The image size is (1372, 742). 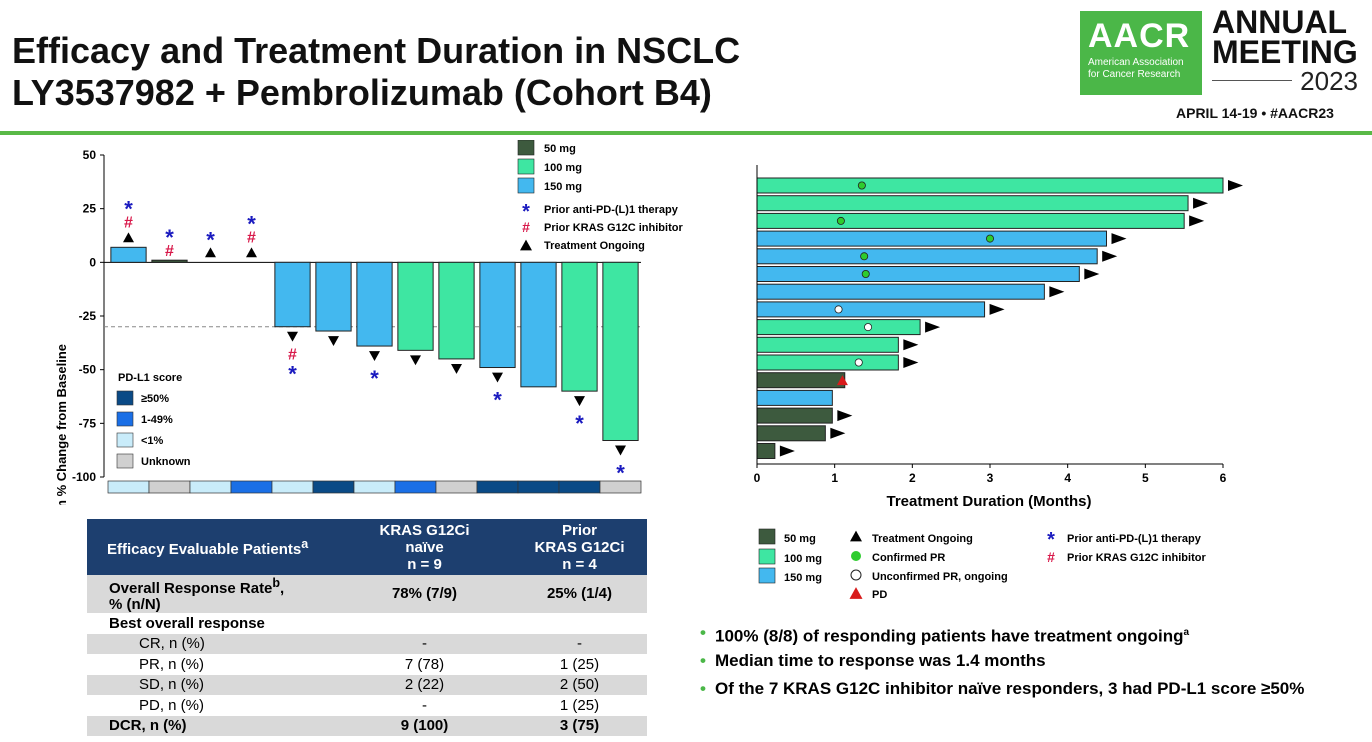 What do you see at coordinates (880, 660) in the screenshot?
I see `finding-2-text: Median time to response was 1.4 months` at bounding box center [880, 660].